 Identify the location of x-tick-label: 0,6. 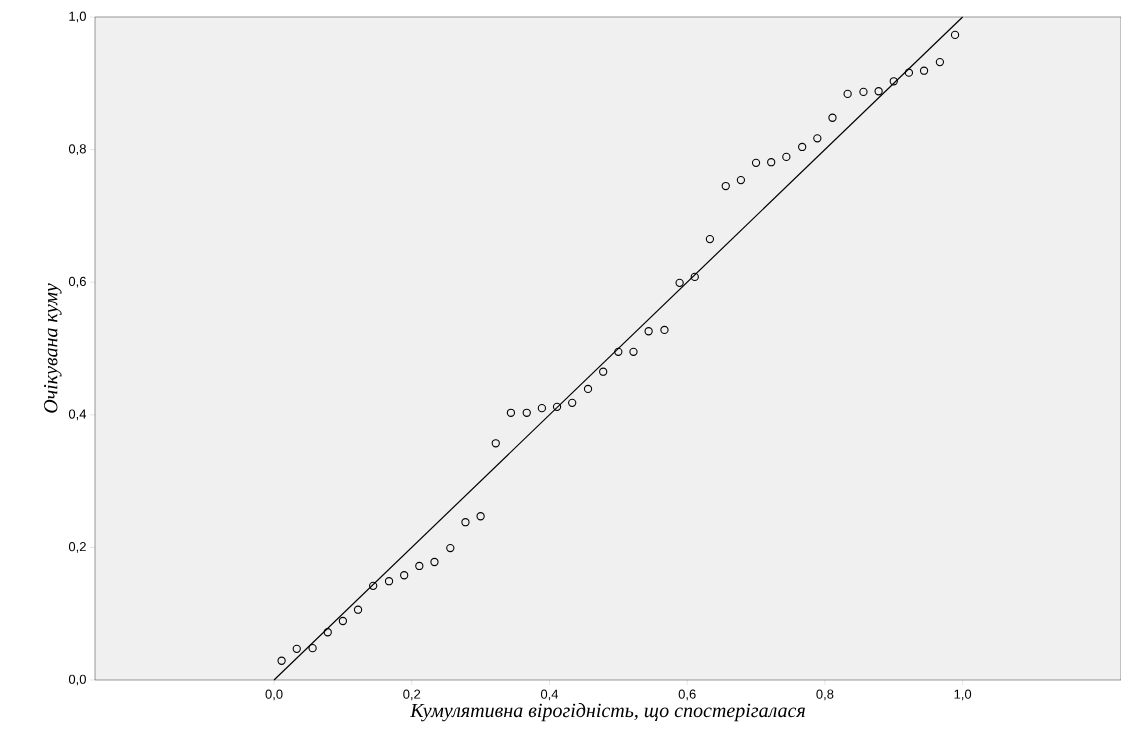
(687, 695).